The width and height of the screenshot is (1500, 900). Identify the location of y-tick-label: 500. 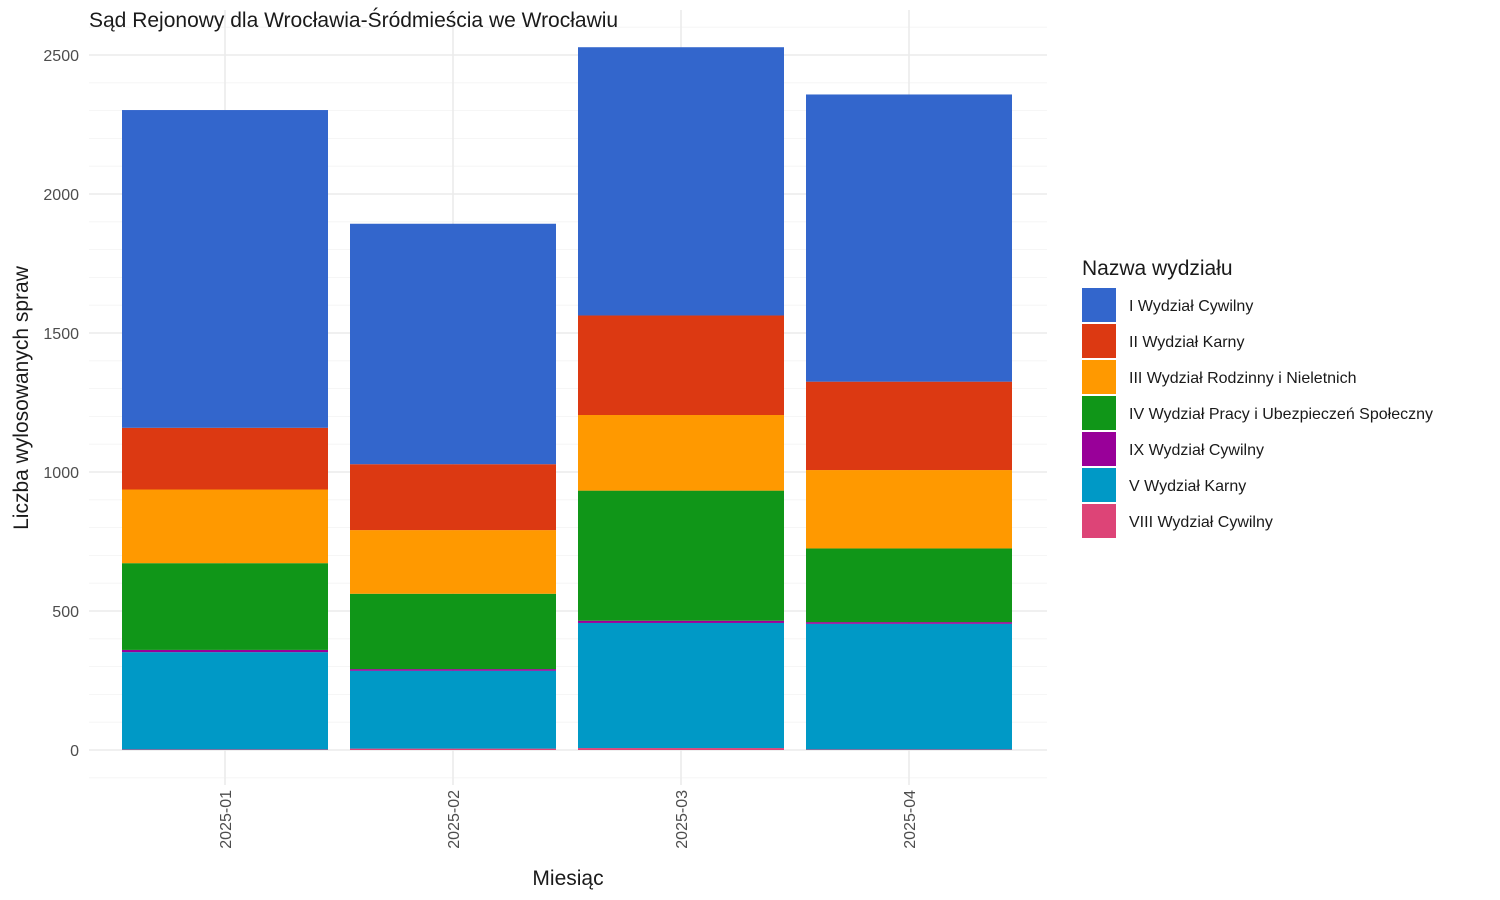
(65, 612).